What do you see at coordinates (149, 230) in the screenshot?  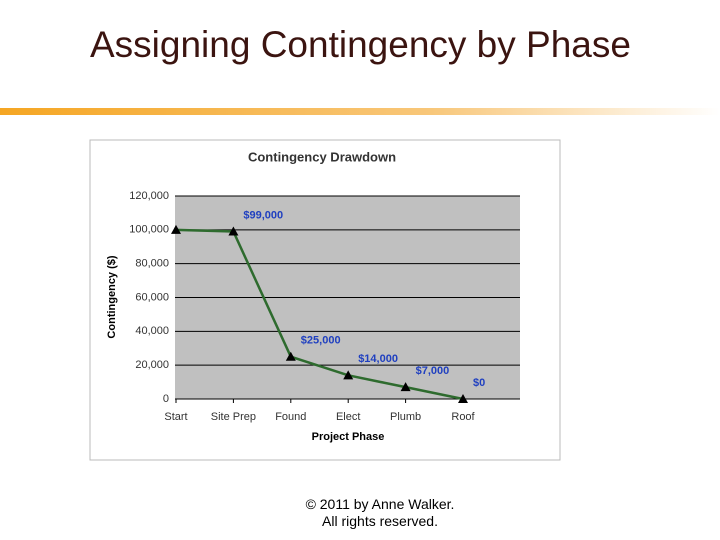 I see `y-tick-label: 100,000` at bounding box center [149, 230].